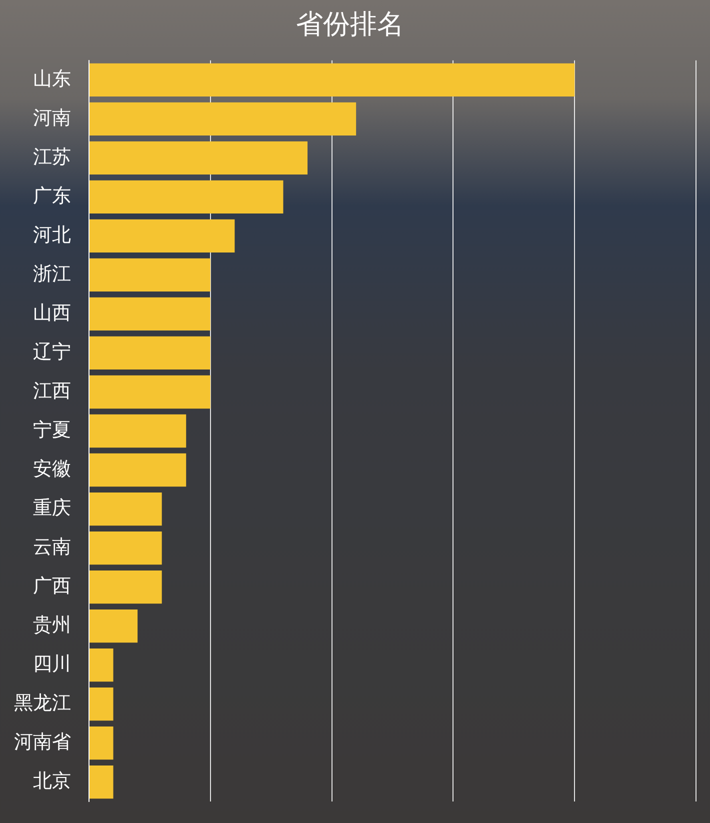 The height and width of the screenshot is (823, 710). What do you see at coordinates (52, 469) in the screenshot?
I see `y-tick-label: 安徽` at bounding box center [52, 469].